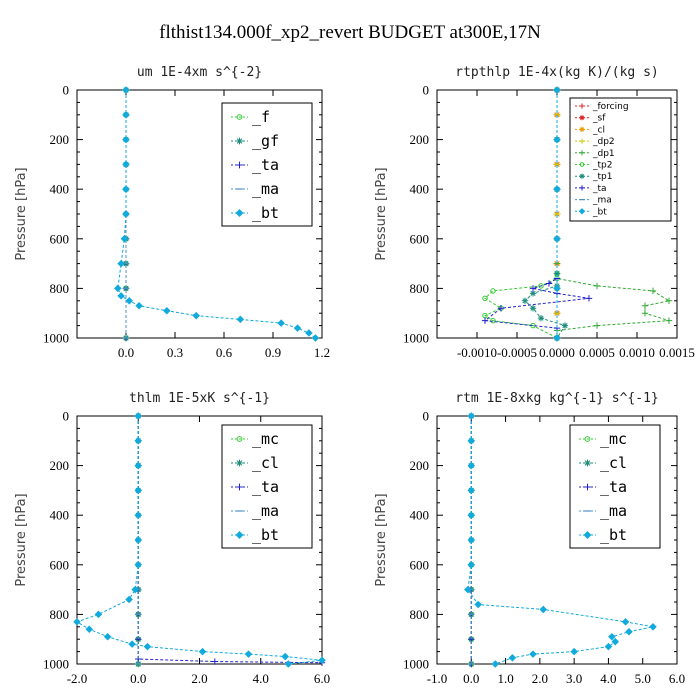  What do you see at coordinates (267, 486) in the screenshot?
I see `legend: _mc _cl _ta _ma _bt` at bounding box center [267, 486].